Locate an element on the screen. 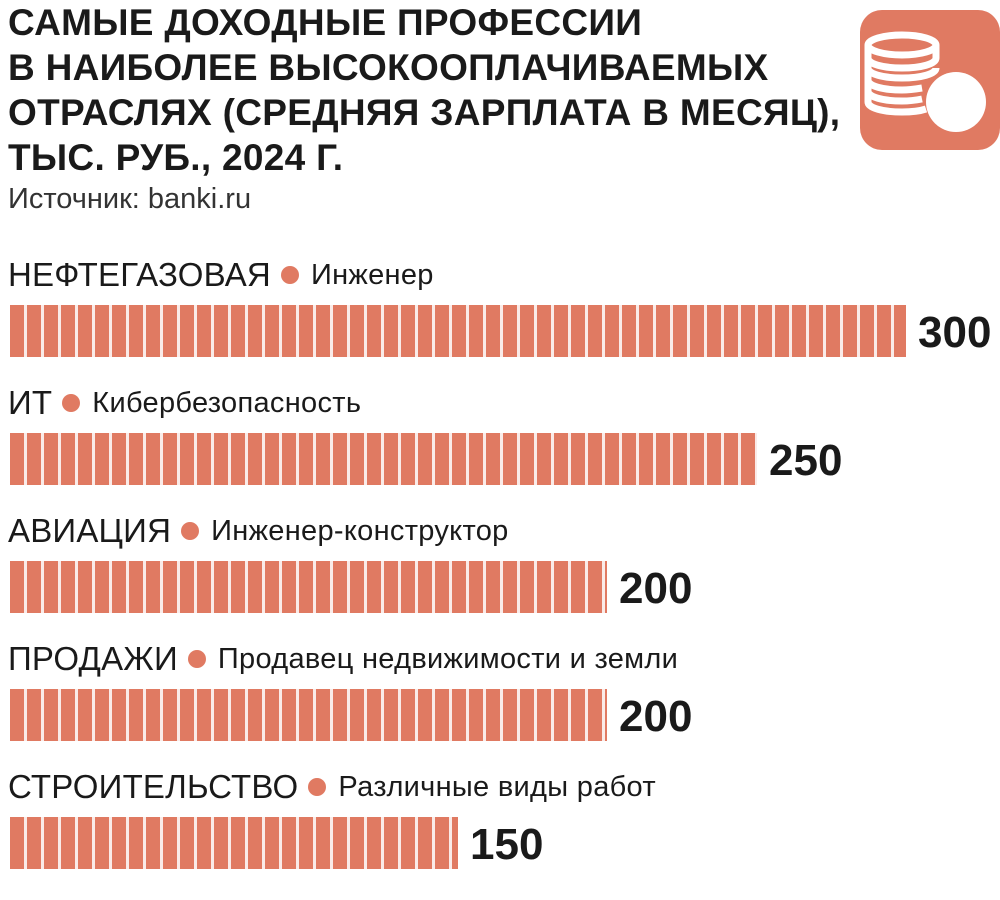  category-label: НЕФТЕГАЗОВАЯ Инженер is located at coordinates (221, 275).